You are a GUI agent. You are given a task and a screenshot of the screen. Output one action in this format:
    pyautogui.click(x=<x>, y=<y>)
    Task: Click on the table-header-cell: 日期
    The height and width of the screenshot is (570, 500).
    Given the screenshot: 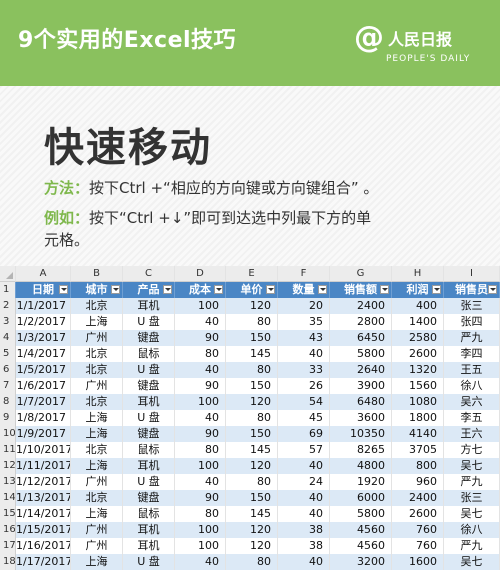 What is the action you would take?
    pyautogui.click(x=43, y=290)
    